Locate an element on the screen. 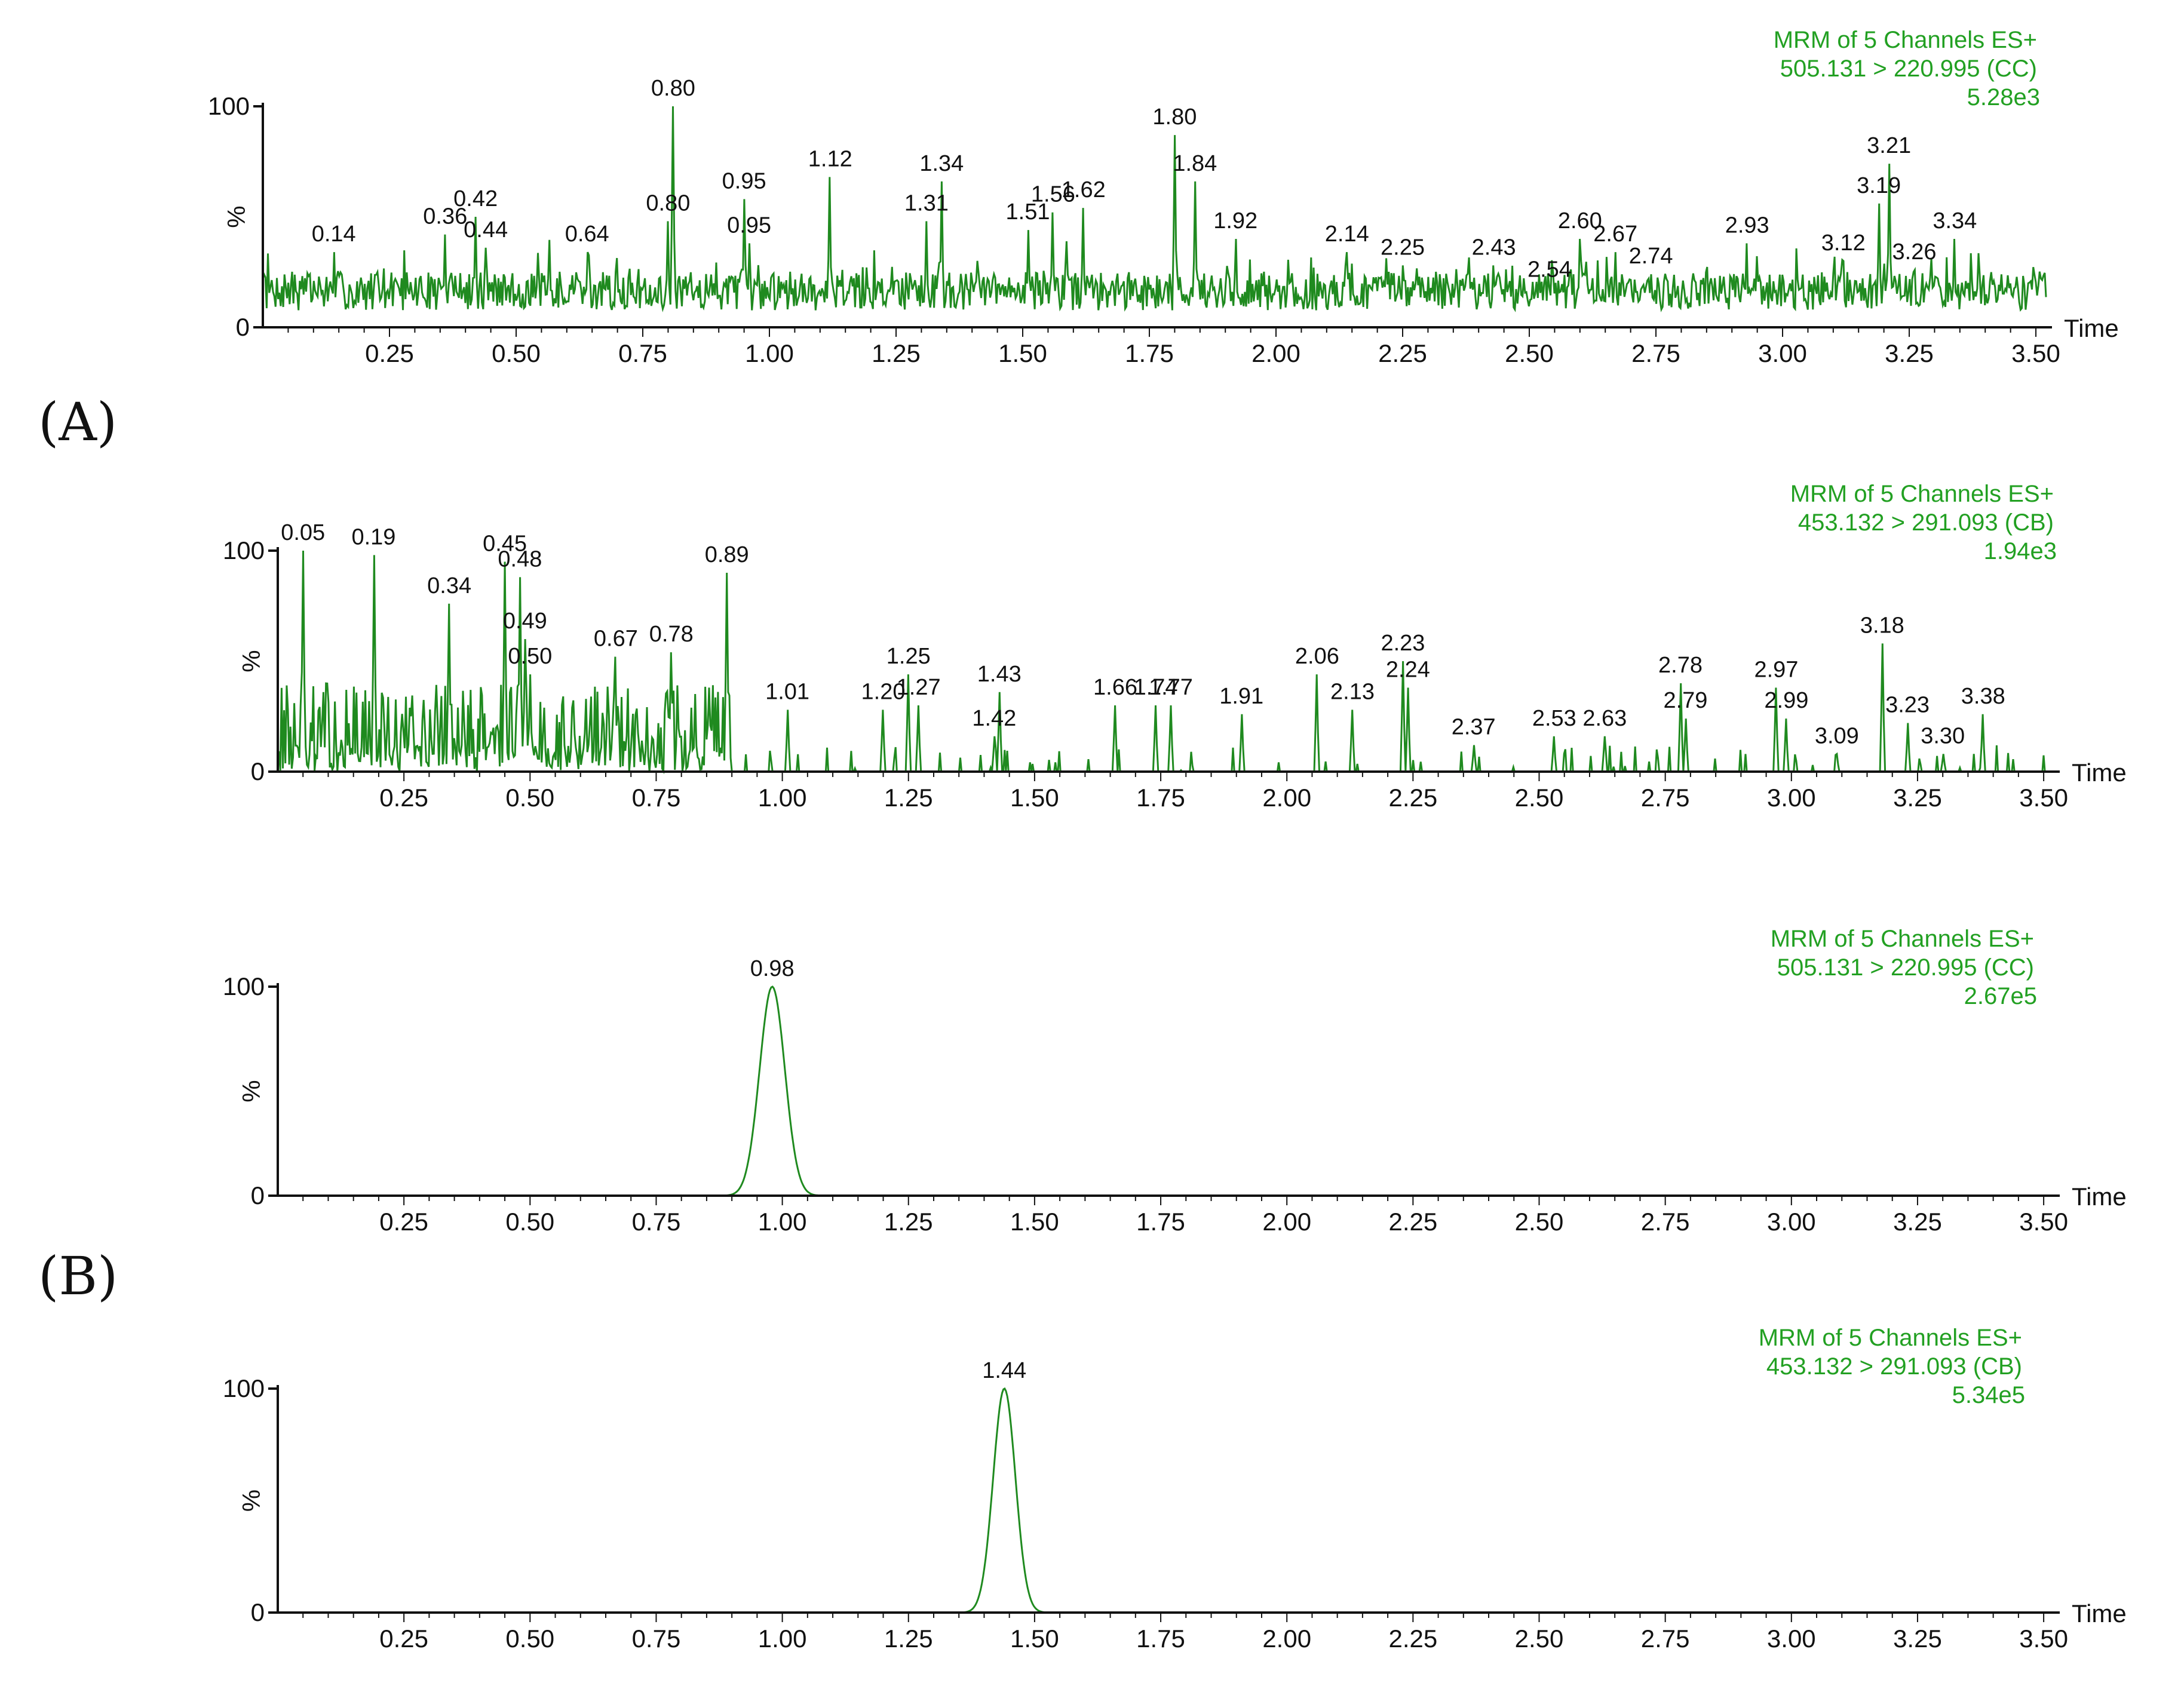  peak-label: 2.37 is located at coordinates (1474, 727).